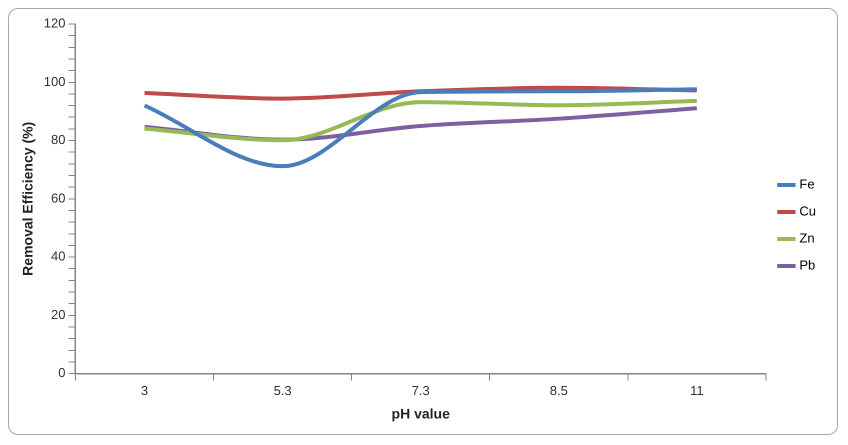 The width and height of the screenshot is (848, 445). Describe the element at coordinates (55, 81) in the screenshot. I see `y-tick-label: 100` at that location.